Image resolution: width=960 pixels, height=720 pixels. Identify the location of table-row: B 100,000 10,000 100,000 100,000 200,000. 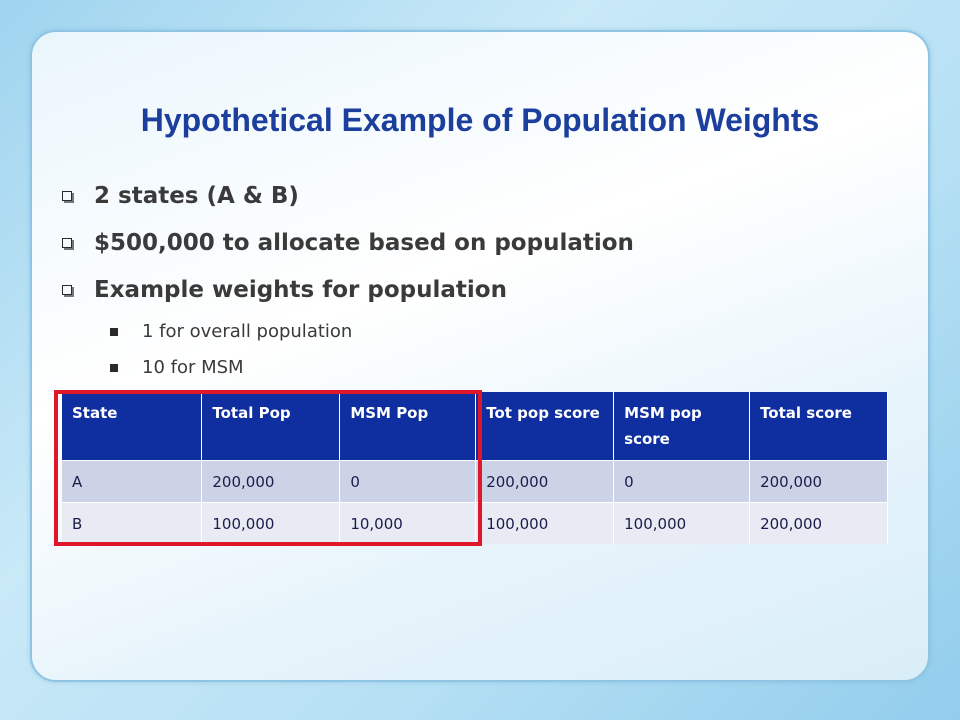
(475, 523).